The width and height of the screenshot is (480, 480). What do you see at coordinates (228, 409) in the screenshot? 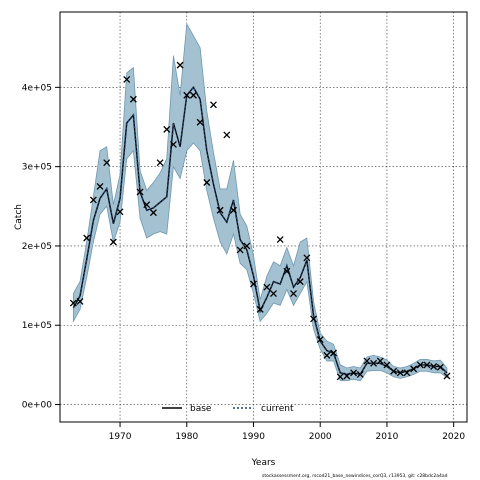
I see `legend: base current` at bounding box center [228, 409].